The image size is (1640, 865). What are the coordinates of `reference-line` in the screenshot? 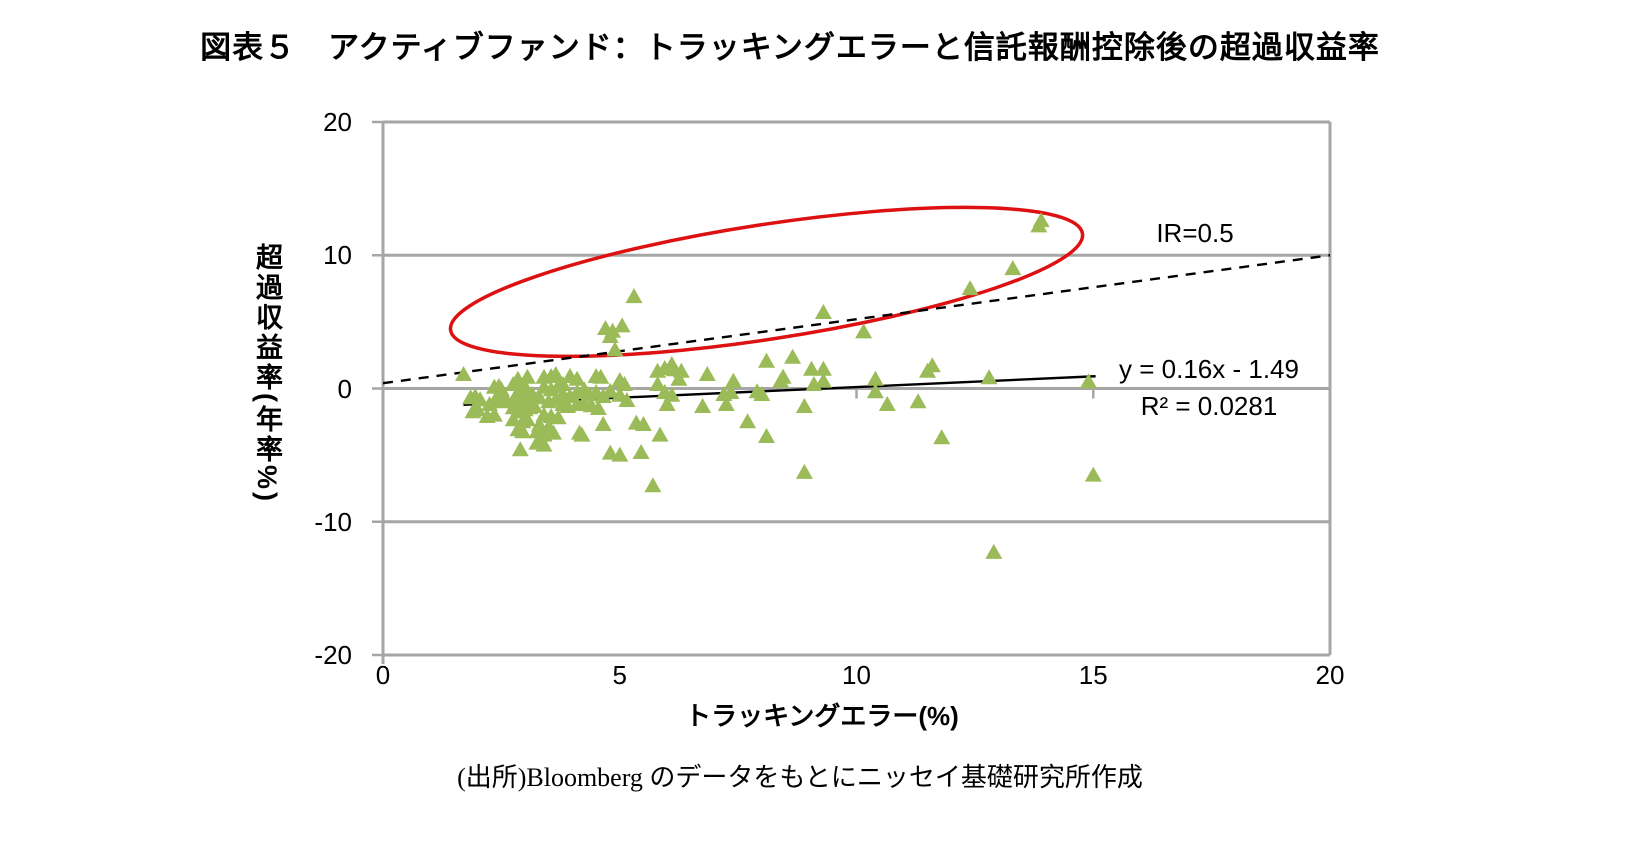 It's located at (856, 319).